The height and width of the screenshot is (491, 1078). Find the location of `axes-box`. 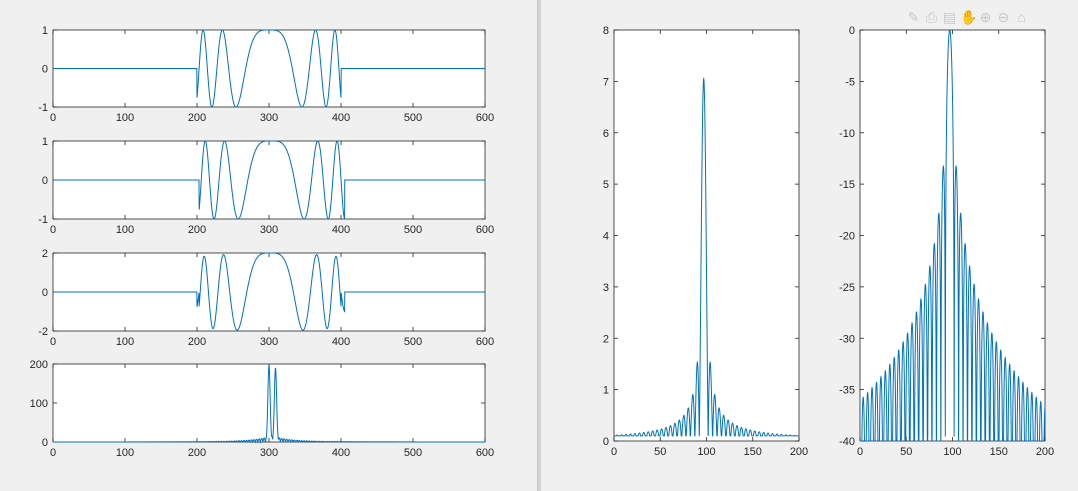

axes-box is located at coordinates (269, 403).